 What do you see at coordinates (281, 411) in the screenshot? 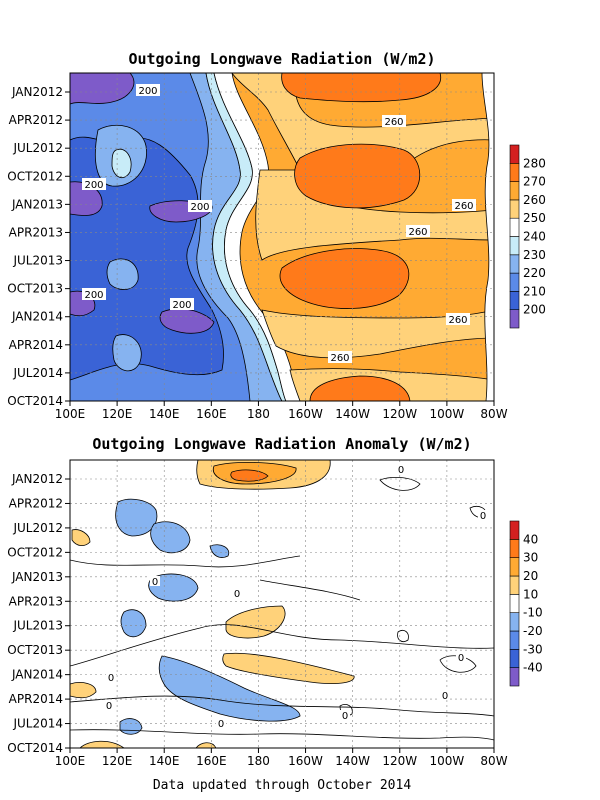
I see `olr-x-ticks: 100E 120E 140E 160E 180 160W 140W 120W 100W 80W` at bounding box center [281, 411].